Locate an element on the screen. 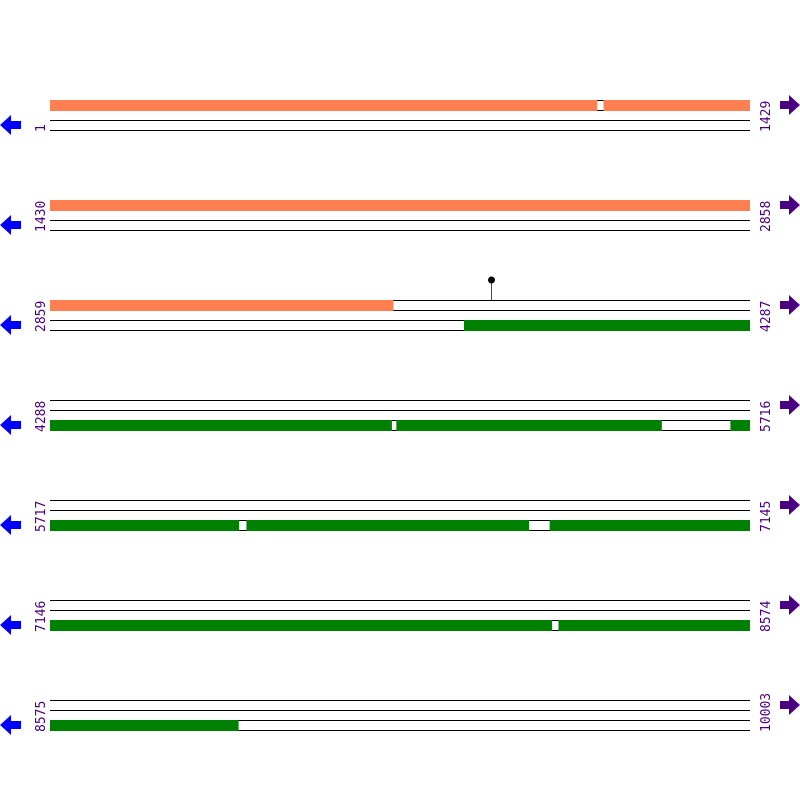 The image size is (800, 800). row-end-label: 2858 is located at coordinates (766, 216).